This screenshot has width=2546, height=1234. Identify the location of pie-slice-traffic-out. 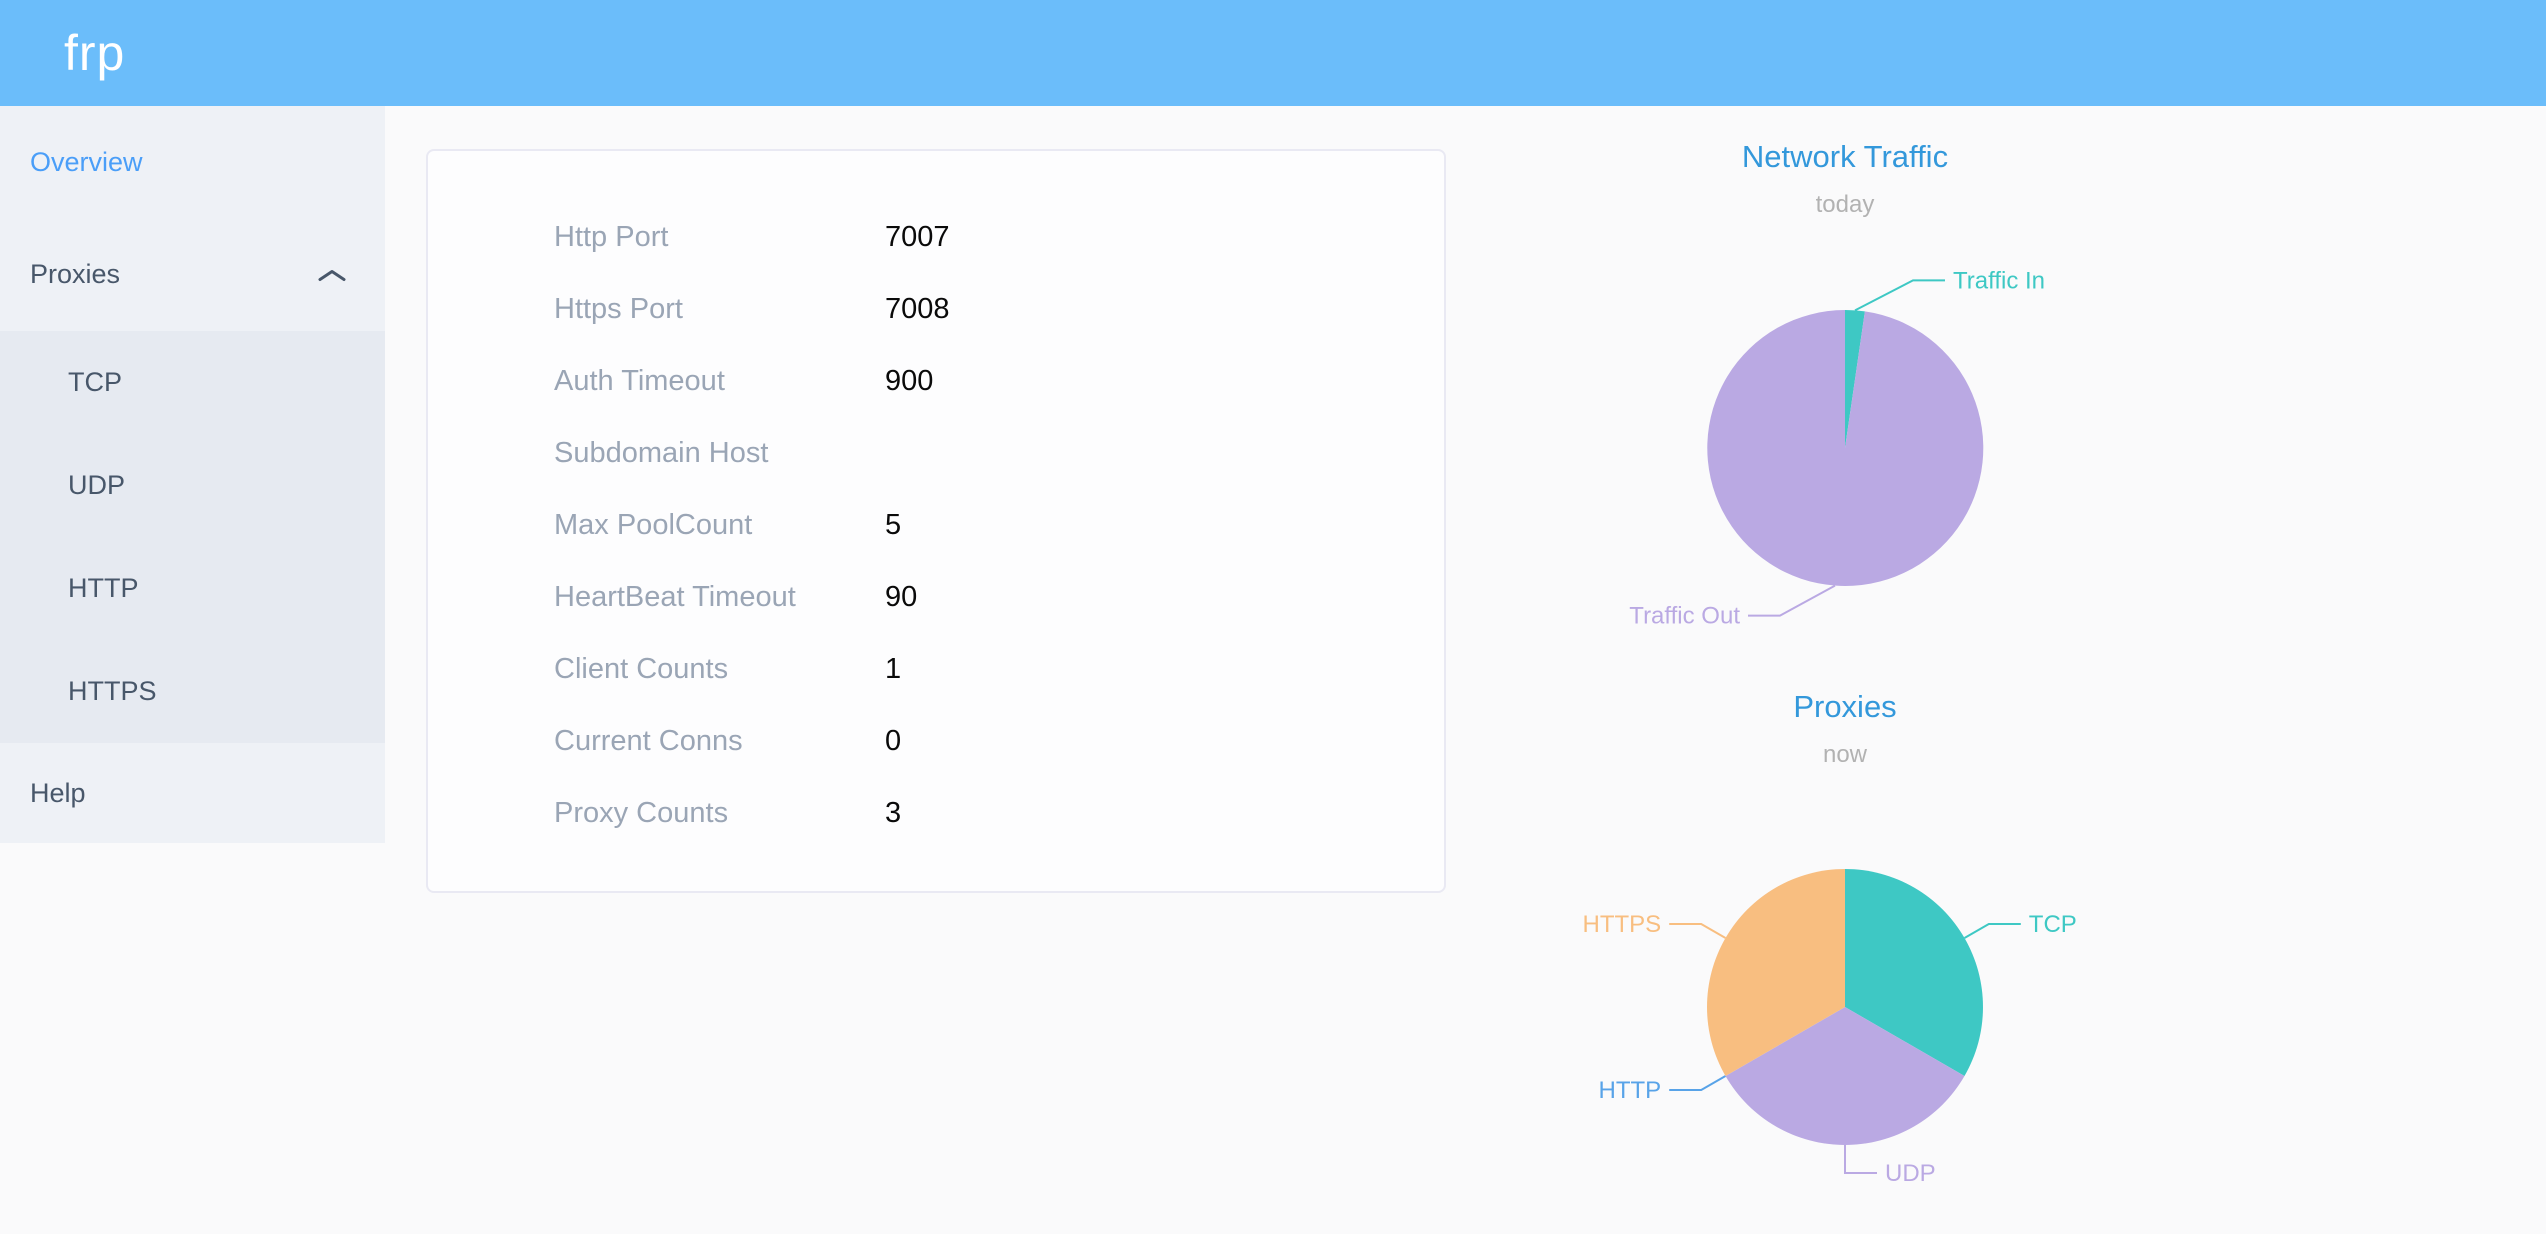
(1845, 448).